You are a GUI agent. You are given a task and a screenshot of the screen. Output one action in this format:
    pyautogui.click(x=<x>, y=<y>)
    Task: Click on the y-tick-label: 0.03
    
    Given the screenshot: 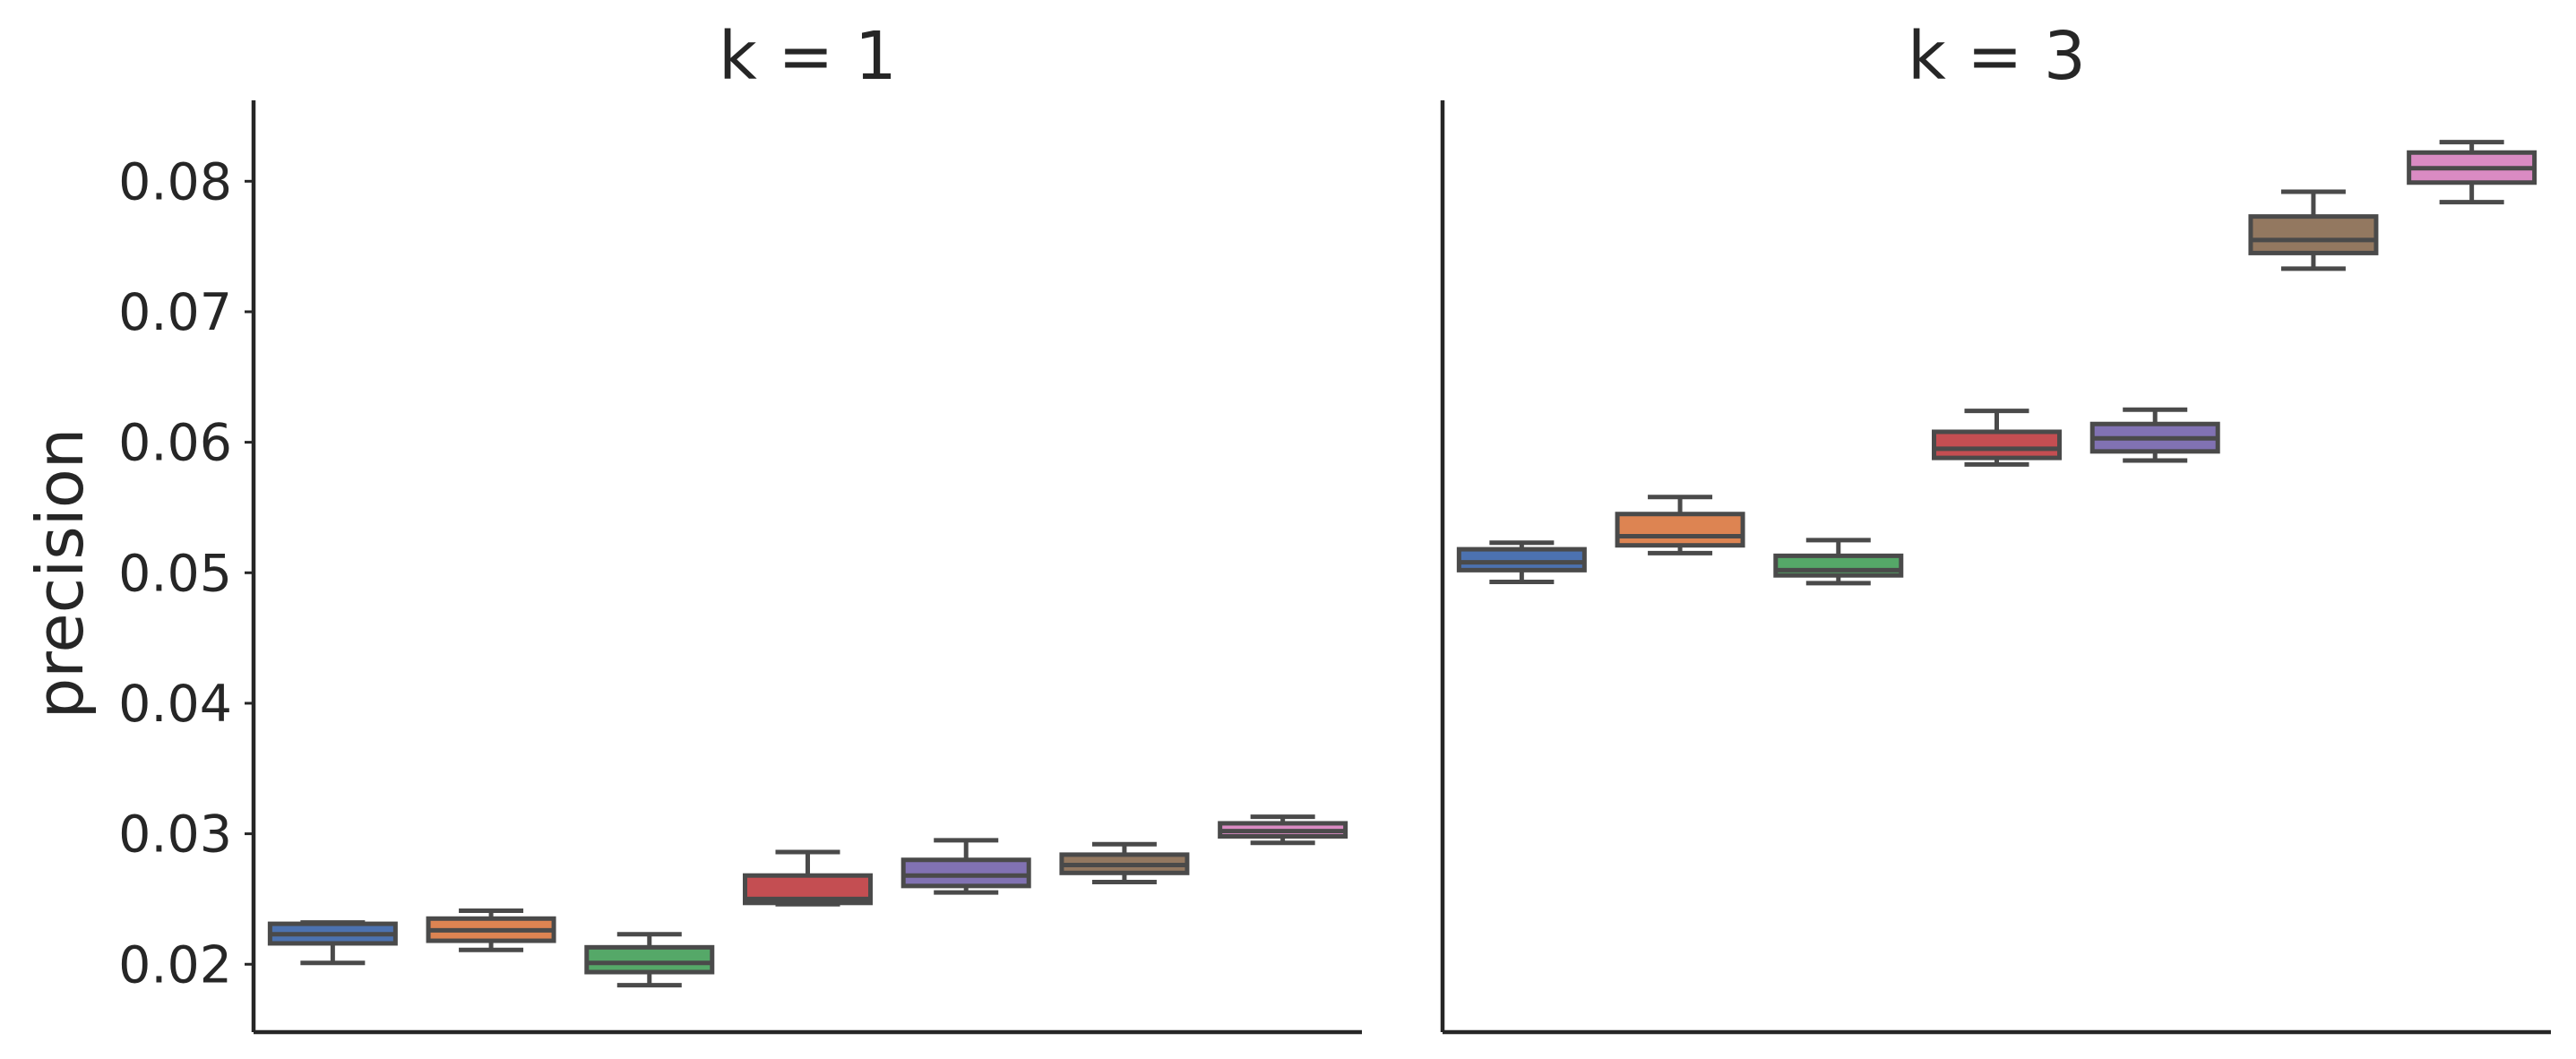 What is the action you would take?
    pyautogui.click(x=175, y=835)
    